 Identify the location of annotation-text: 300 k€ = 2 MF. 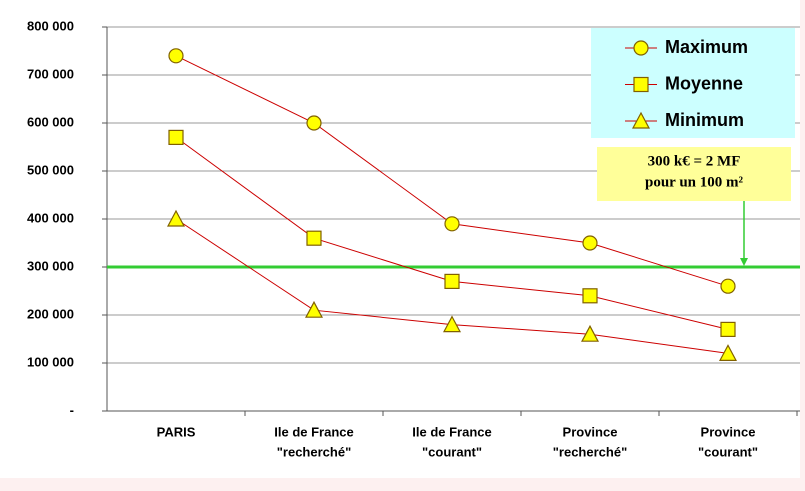
(694, 161).